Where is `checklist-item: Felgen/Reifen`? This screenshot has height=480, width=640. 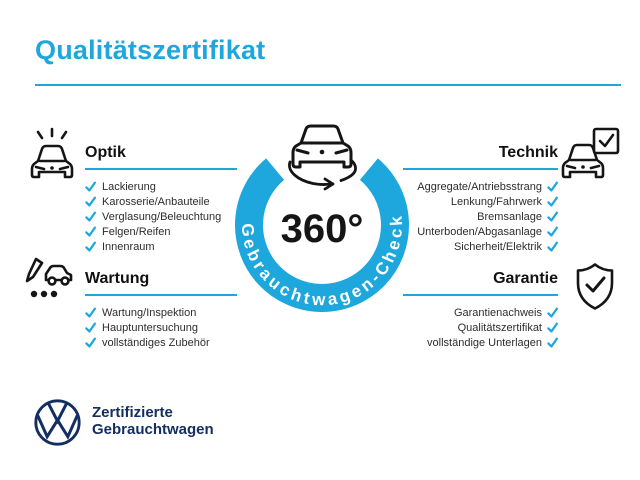
checklist-item: Felgen/Reifen is located at coordinates (161, 231).